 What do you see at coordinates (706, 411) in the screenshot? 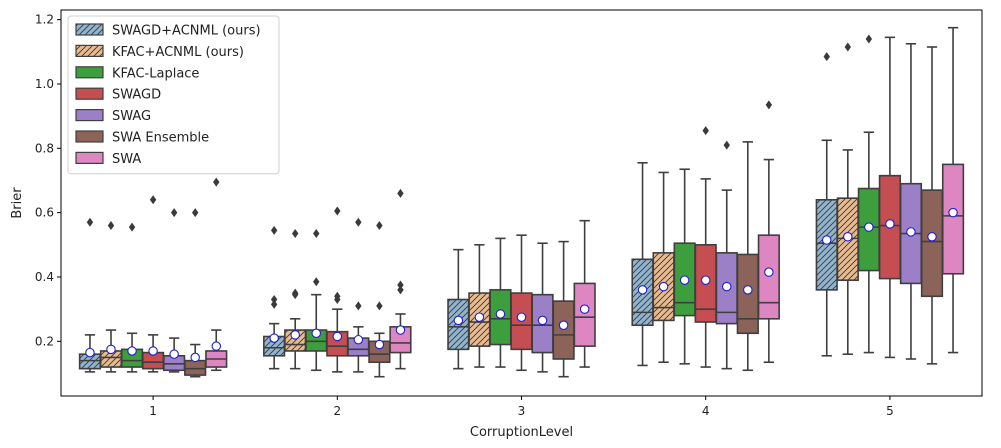
I see `x-tick-label: 4` at bounding box center [706, 411].